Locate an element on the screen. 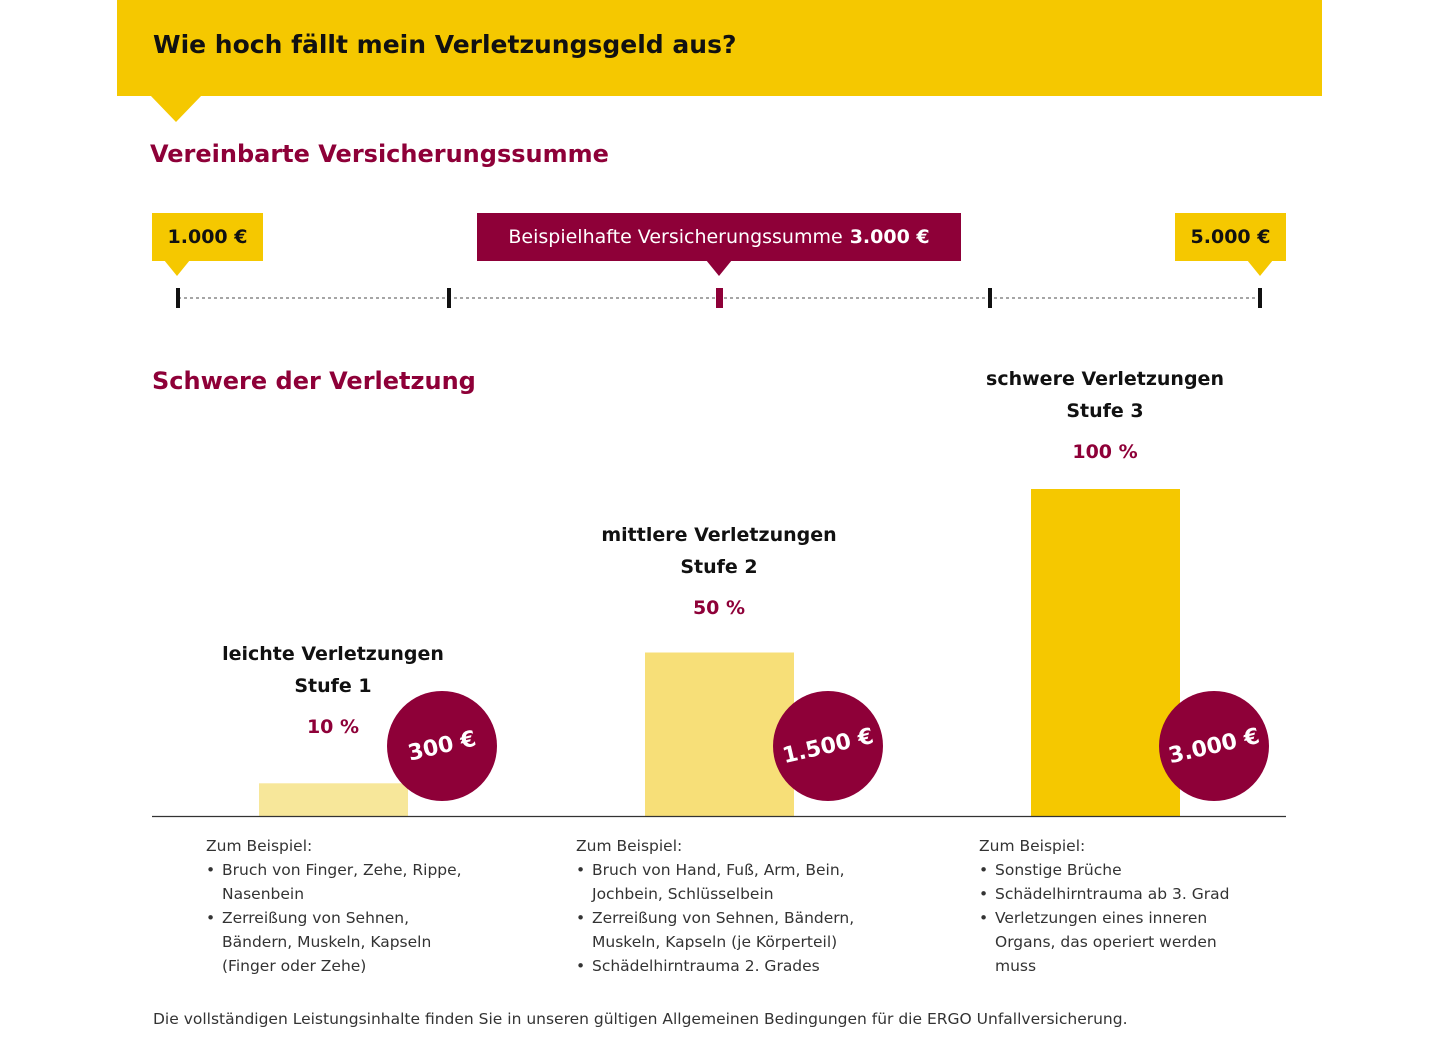  min-sum-label: 1.000 € is located at coordinates (207, 244).